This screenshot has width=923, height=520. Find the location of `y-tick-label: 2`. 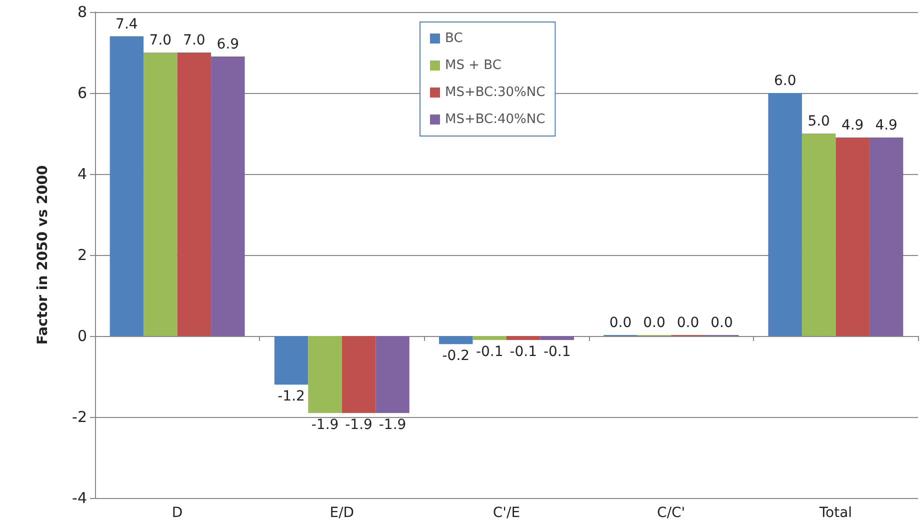

y-tick-label: 2 is located at coordinates (82, 255).